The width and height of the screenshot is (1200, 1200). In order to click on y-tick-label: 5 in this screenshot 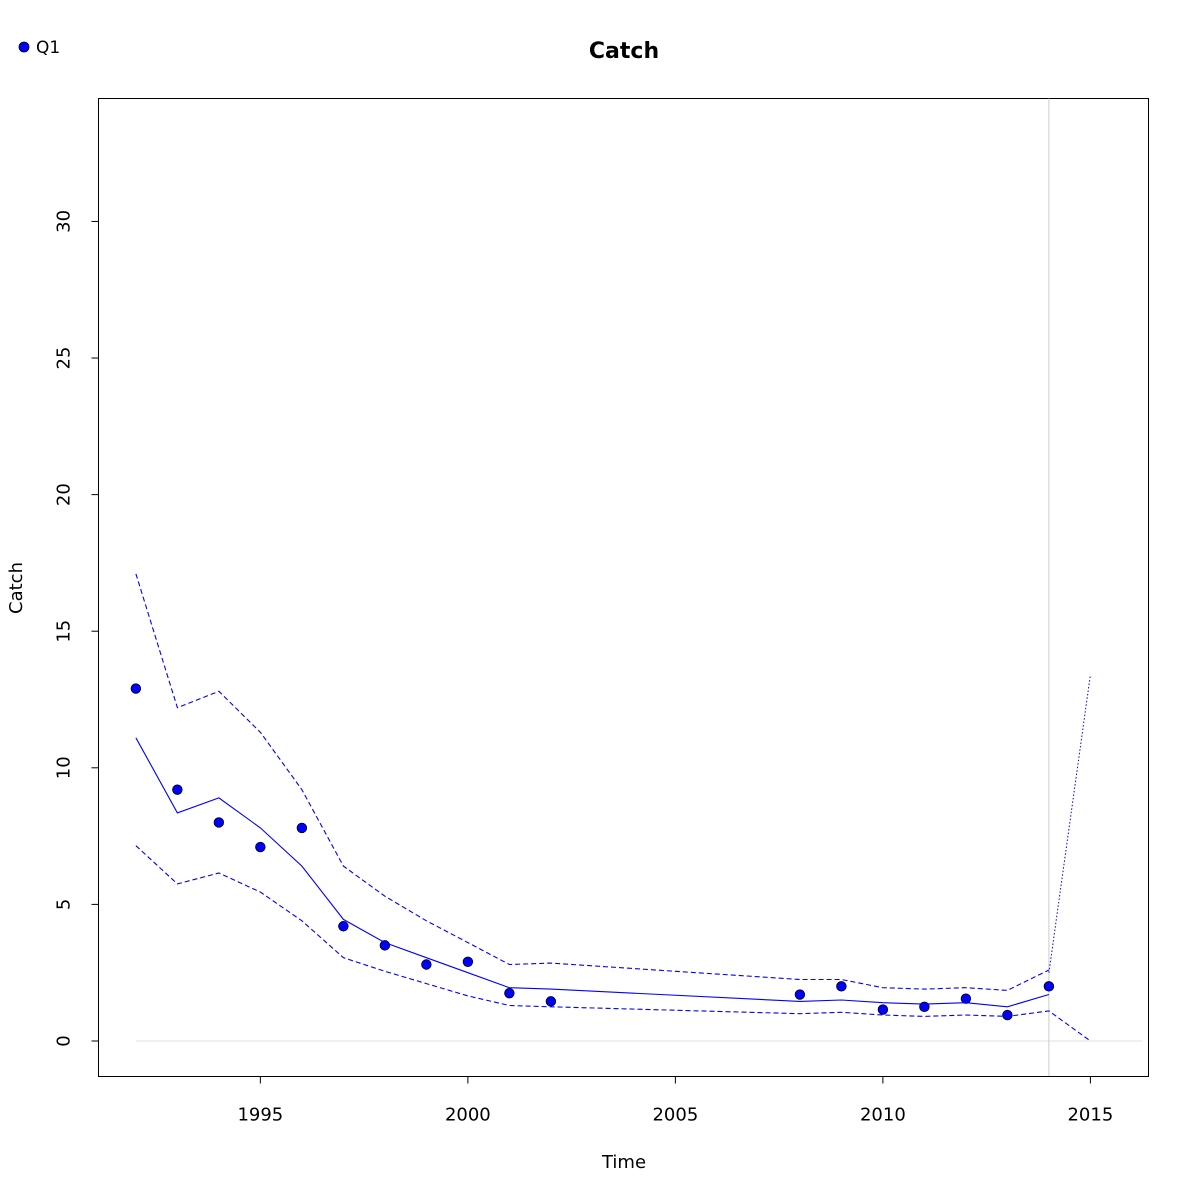, I will do `click(64, 904)`.